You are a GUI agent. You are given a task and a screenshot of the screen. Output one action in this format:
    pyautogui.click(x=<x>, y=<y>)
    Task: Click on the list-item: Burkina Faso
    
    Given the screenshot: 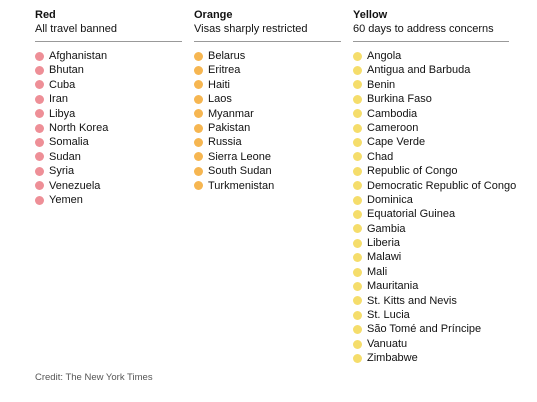 What is the action you would take?
    pyautogui.click(x=431, y=99)
    